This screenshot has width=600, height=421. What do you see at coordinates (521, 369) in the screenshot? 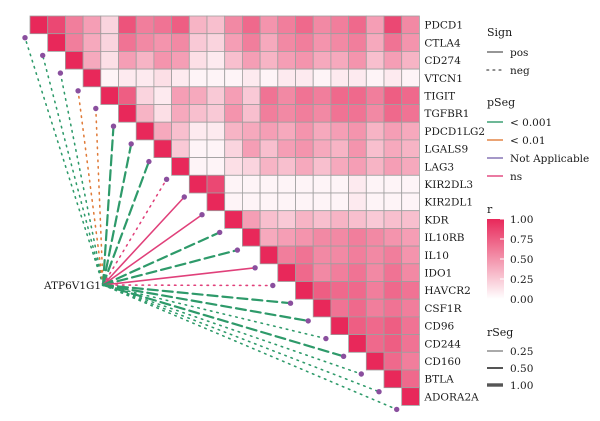
I see `legend-rseg-label-2: 0.50` at bounding box center [521, 369].